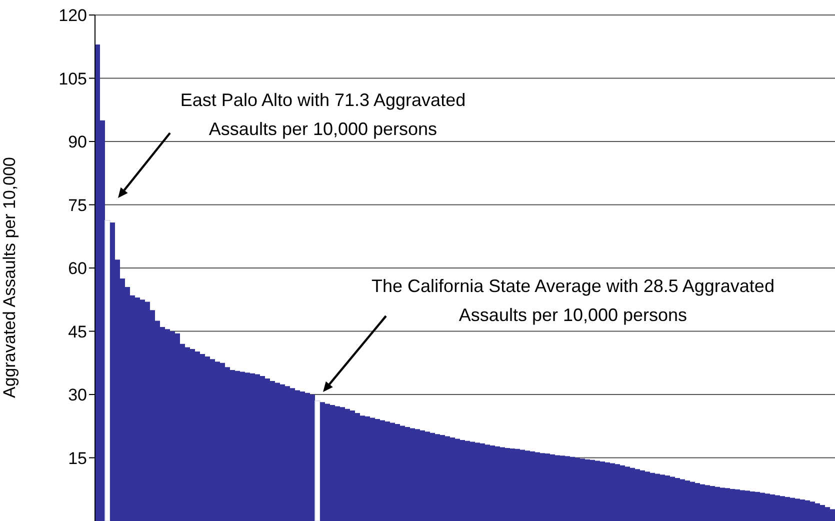 This screenshot has width=835, height=521. Describe the element at coordinates (573, 301) in the screenshot. I see `annotation: The California State Average with 28.5 Aggravated Assaults per 10,000 persons` at that location.